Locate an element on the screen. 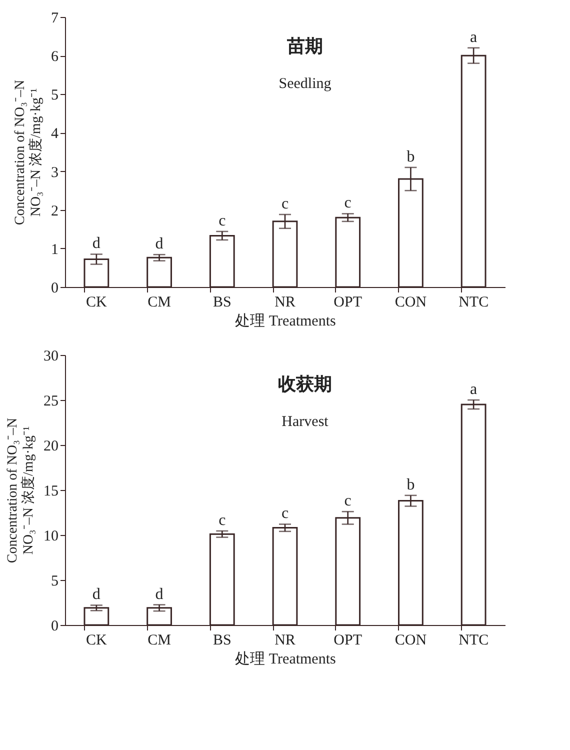 The width and height of the screenshot is (570, 750). y-tick-label: 15 is located at coordinates (51, 492).